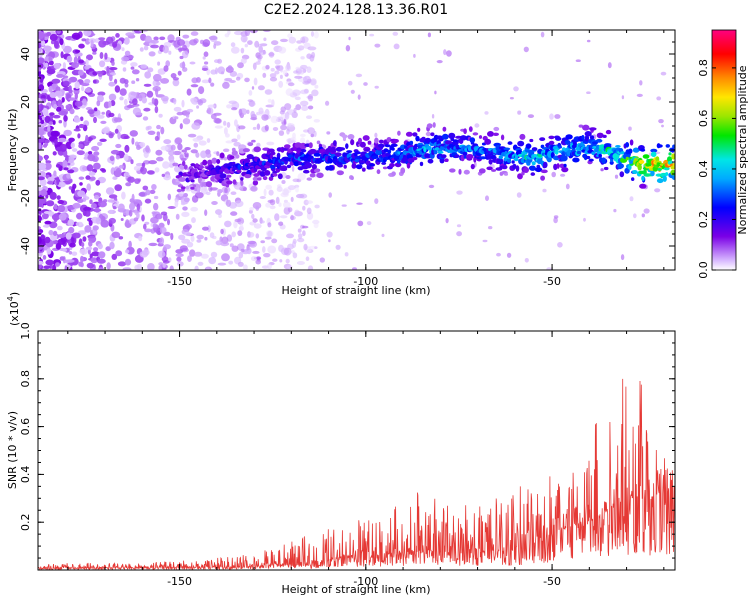 The height and width of the screenshot is (600, 750). I want to click on colorbar-tick-label: 0.4, so click(703, 169).